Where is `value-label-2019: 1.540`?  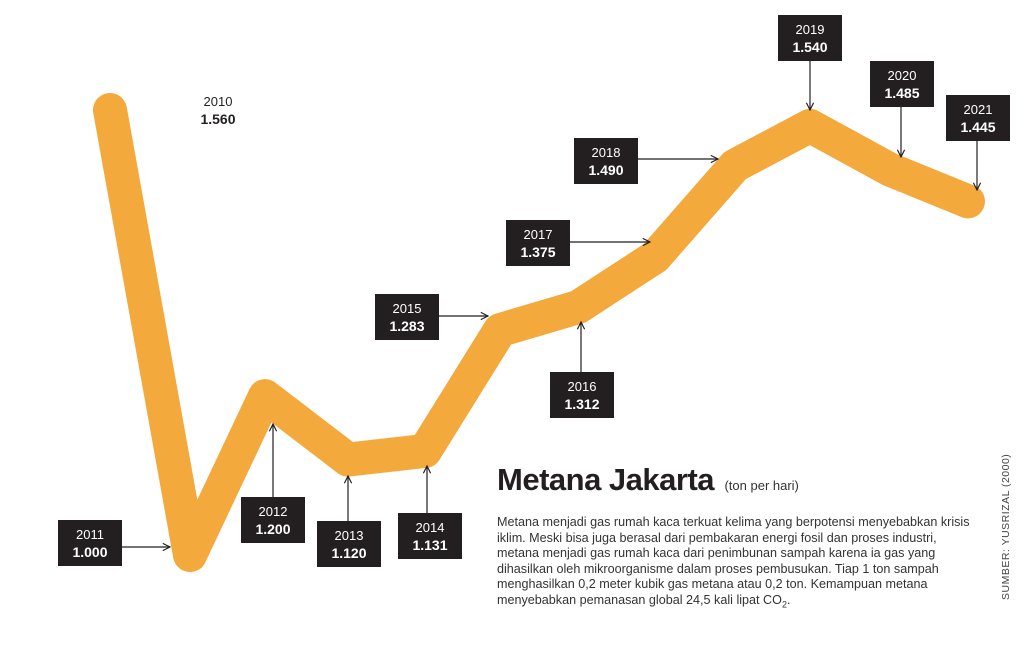
value-label-2019: 1.540 is located at coordinates (809, 47).